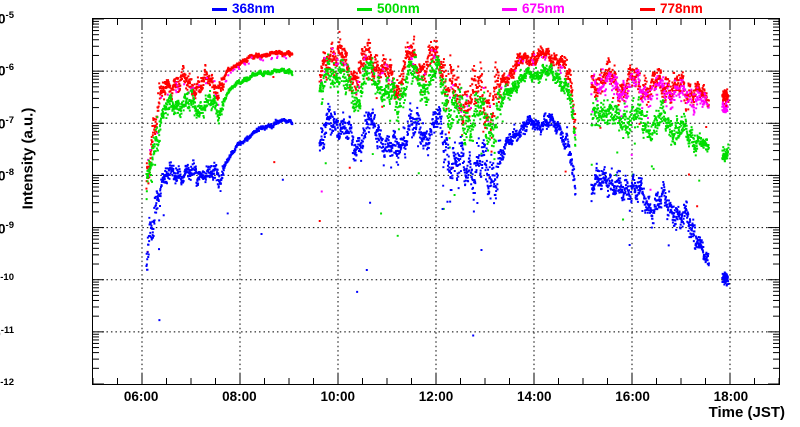 This screenshot has width=800, height=427. What do you see at coordinates (543, 8) in the screenshot?
I see `legend-label: 675nm` at bounding box center [543, 8].